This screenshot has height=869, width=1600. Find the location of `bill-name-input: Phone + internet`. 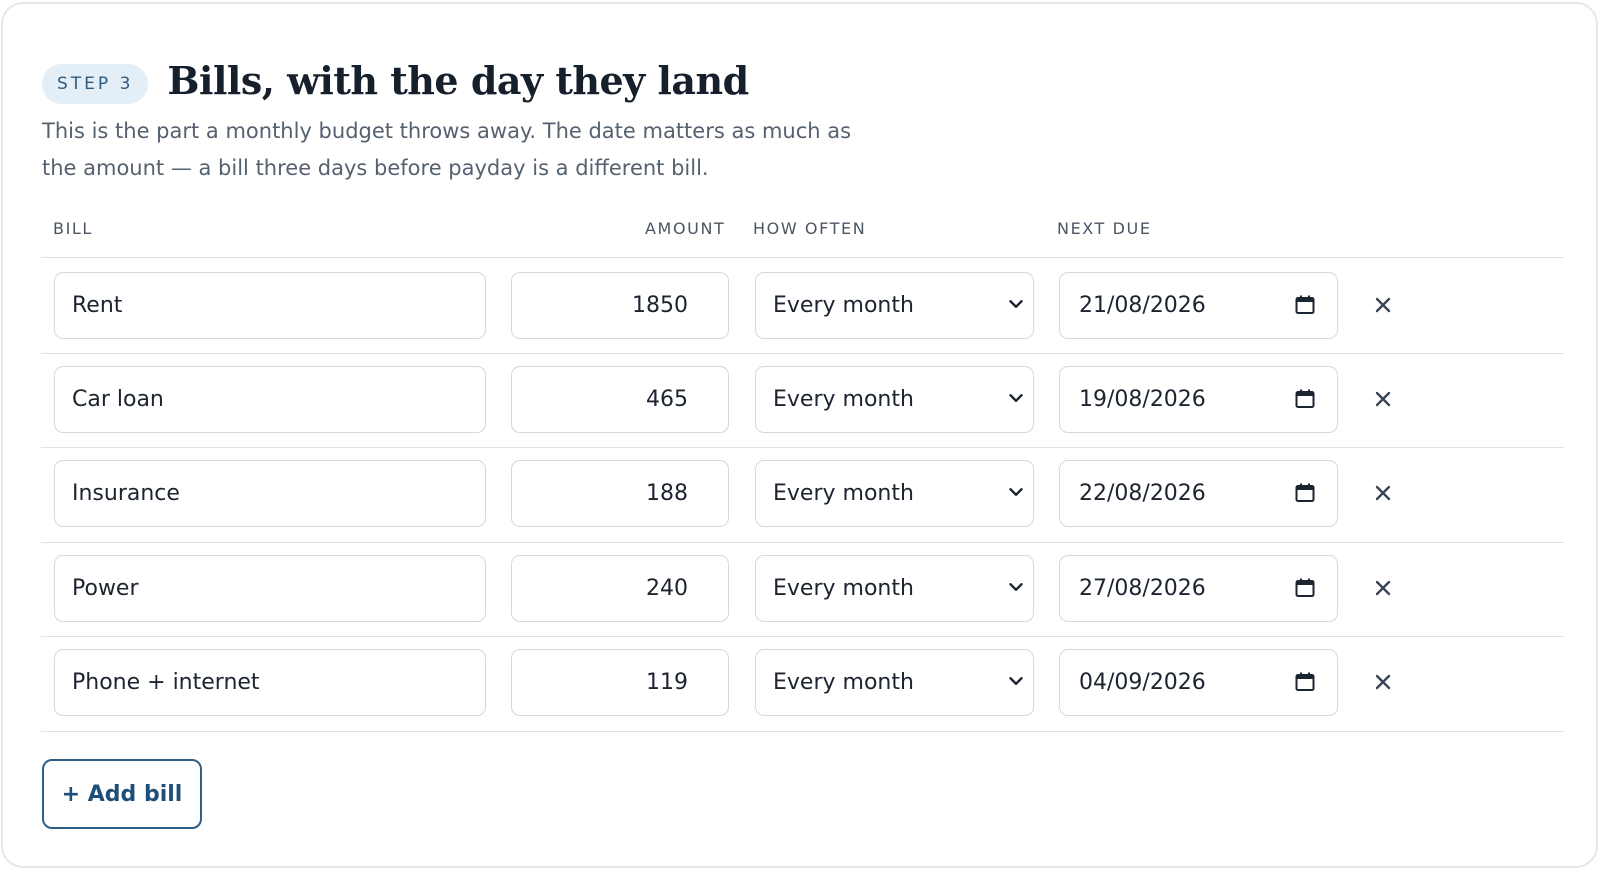

bill-name-input: Phone + internet is located at coordinates (270, 682).